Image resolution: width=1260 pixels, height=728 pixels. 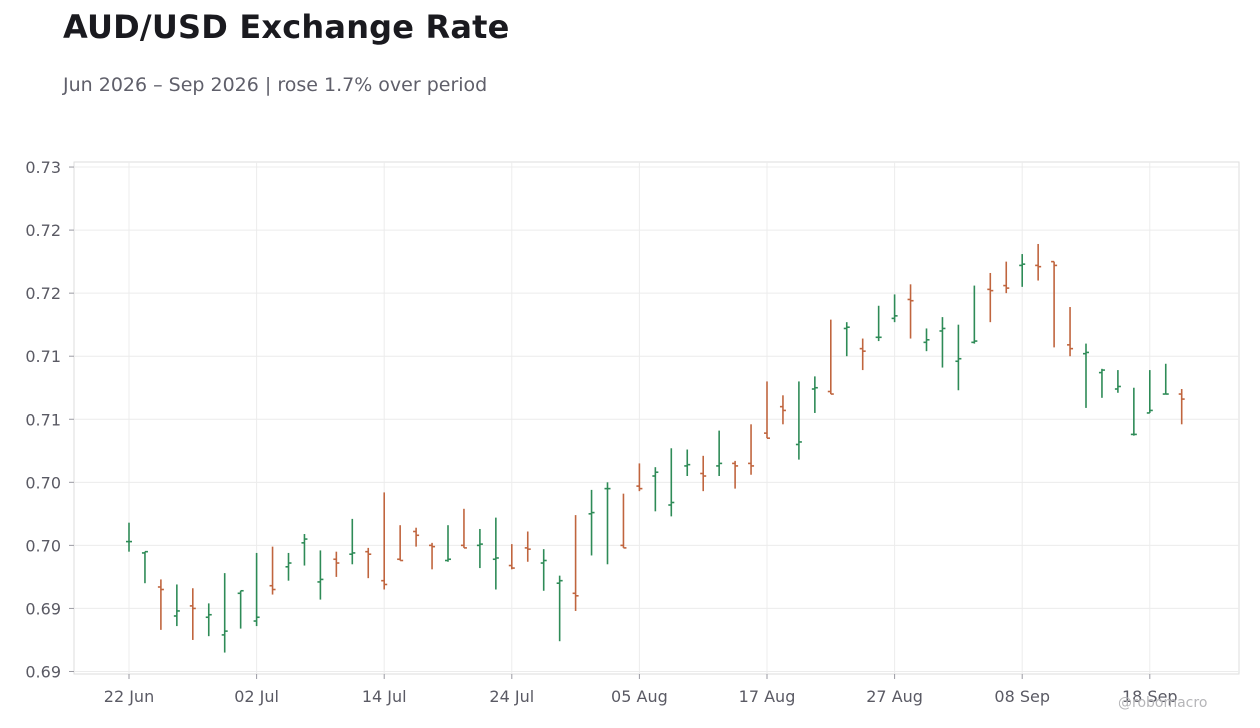 What do you see at coordinates (639, 696) in the screenshot?
I see `x-tick-label: 05 Aug` at bounding box center [639, 696].